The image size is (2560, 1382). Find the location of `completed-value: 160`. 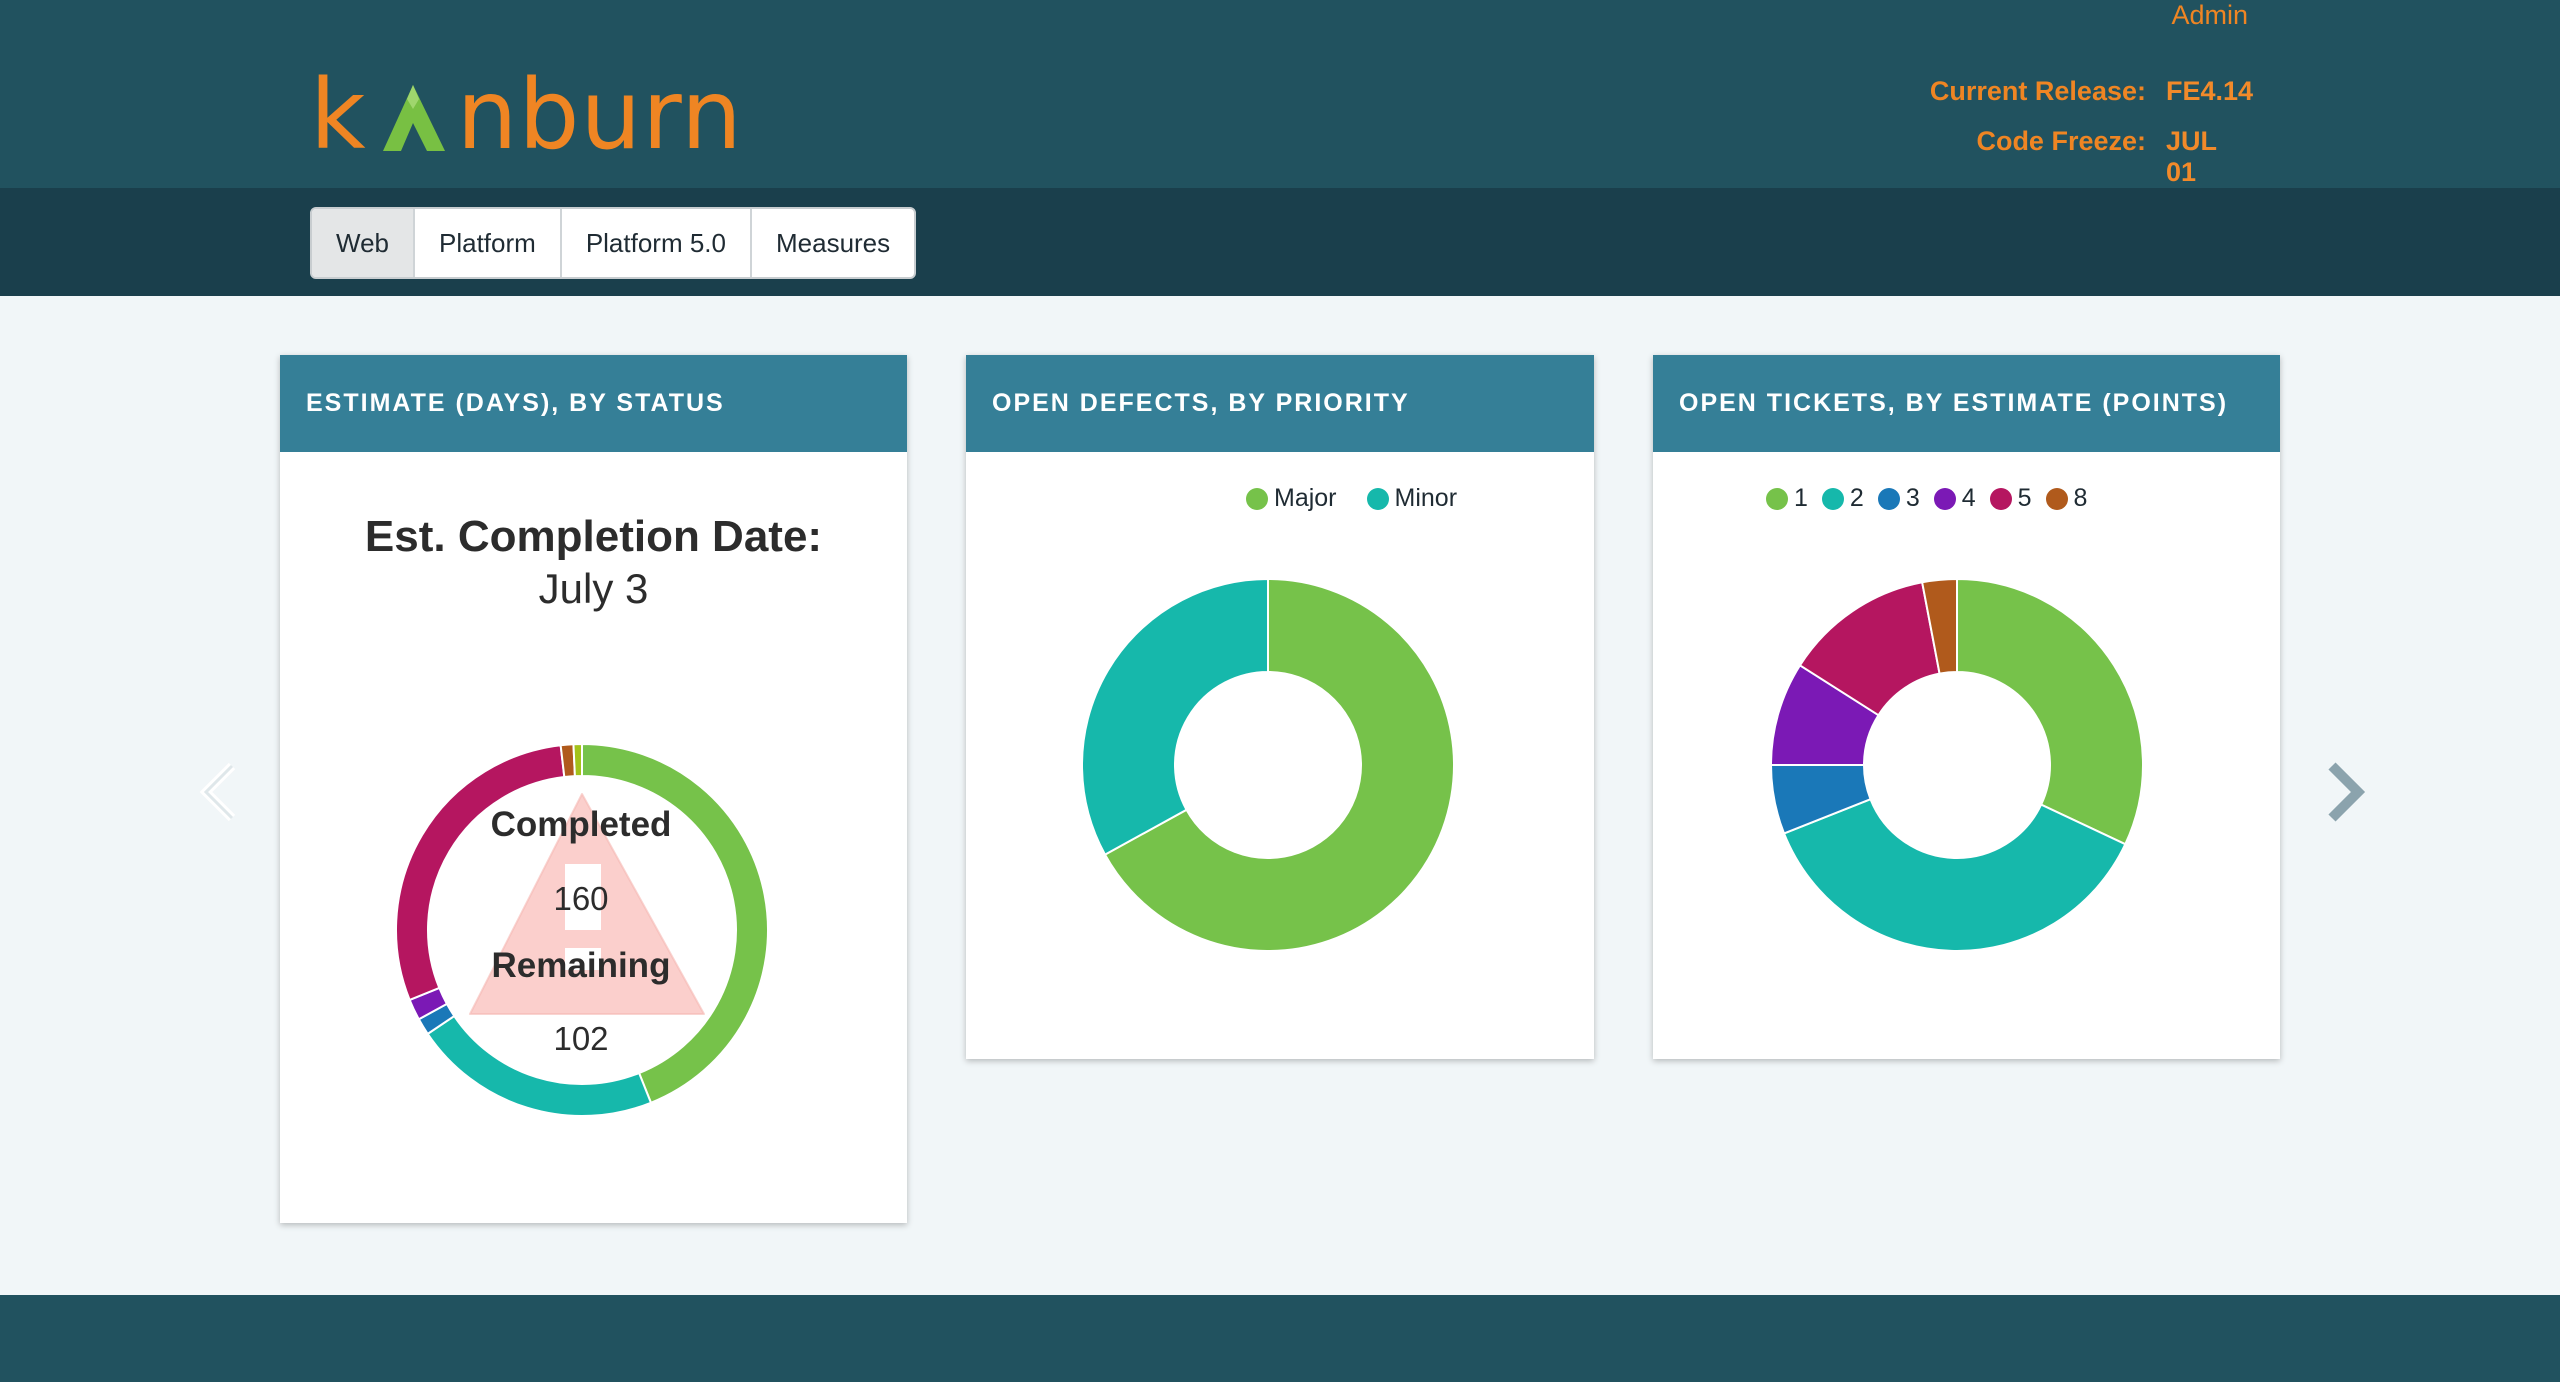

completed-value: 160 is located at coordinates (581, 898).